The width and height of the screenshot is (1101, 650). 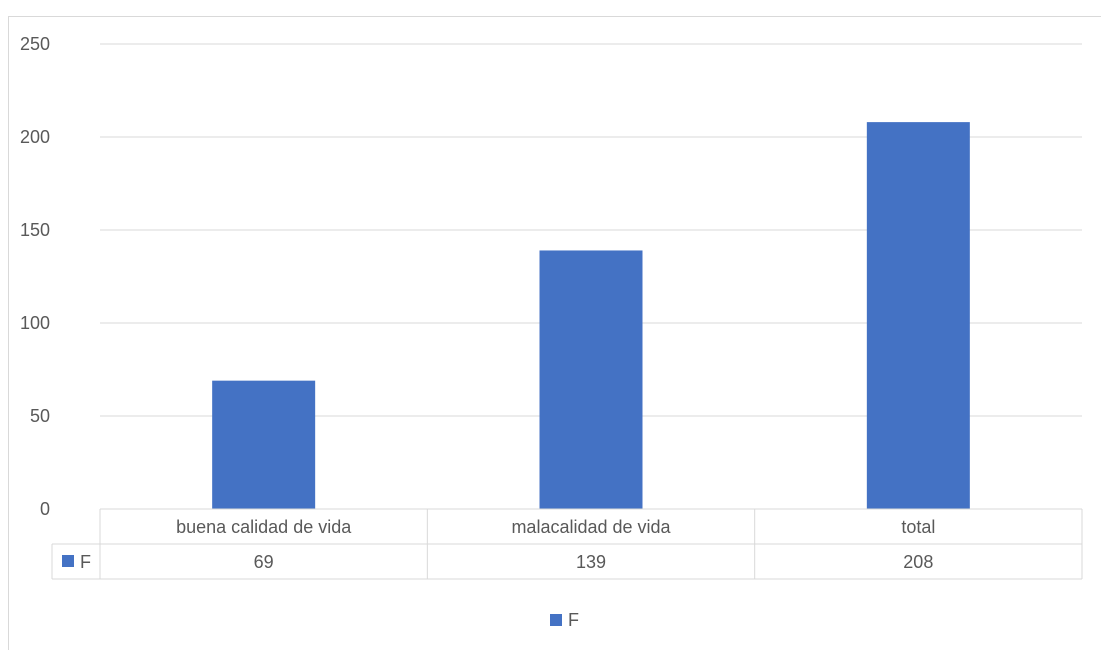 What do you see at coordinates (68, 561) in the screenshot?
I see `table-series-swatch` at bounding box center [68, 561].